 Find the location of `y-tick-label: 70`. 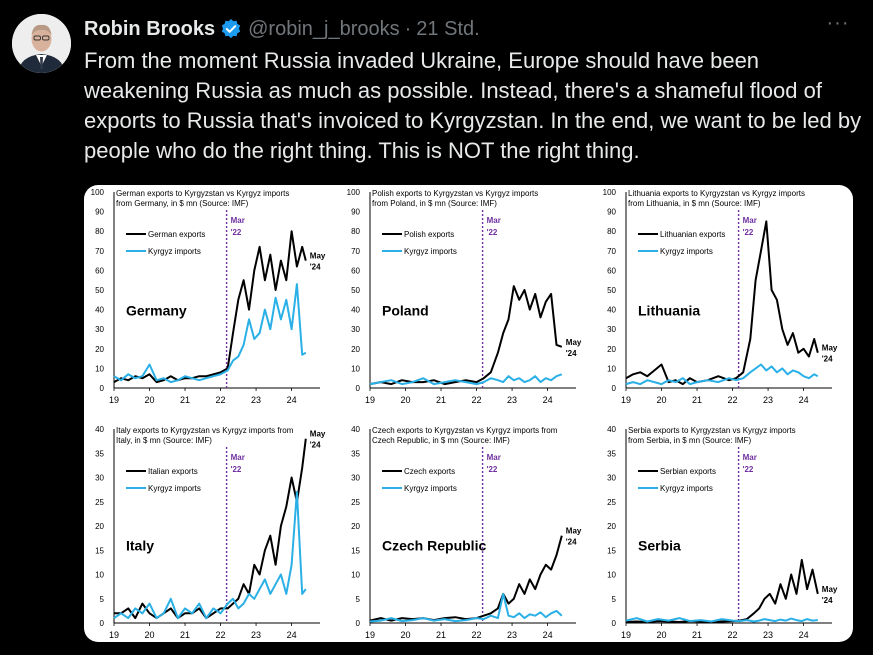

y-tick-label: 70 is located at coordinates (99, 251).